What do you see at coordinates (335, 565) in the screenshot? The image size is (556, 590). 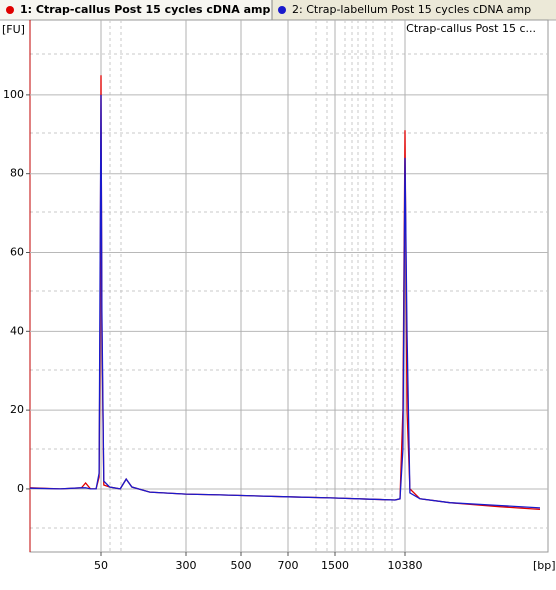 I see `x-tick-label: 1500` at bounding box center [335, 565].